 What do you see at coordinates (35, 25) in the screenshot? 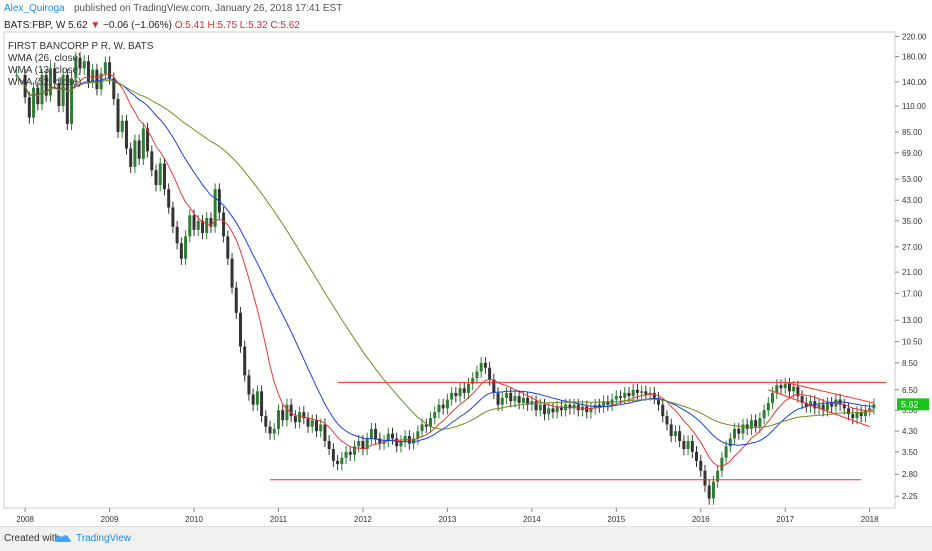
I see `symbol-ticker: BATS:FBP, W` at bounding box center [35, 25].